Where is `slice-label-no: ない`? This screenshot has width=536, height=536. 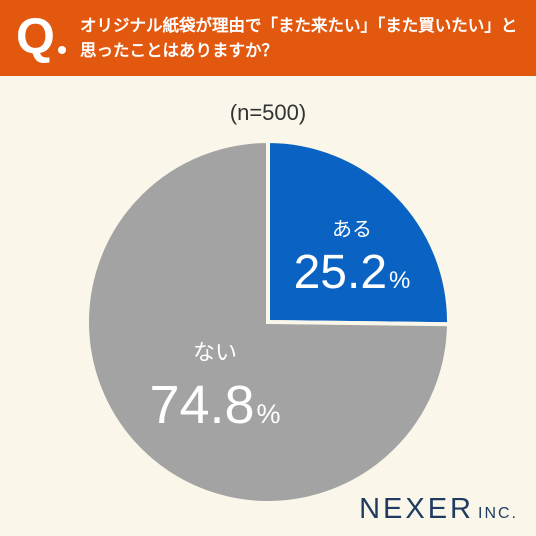
slice-label-no: ない is located at coordinates (215, 353).